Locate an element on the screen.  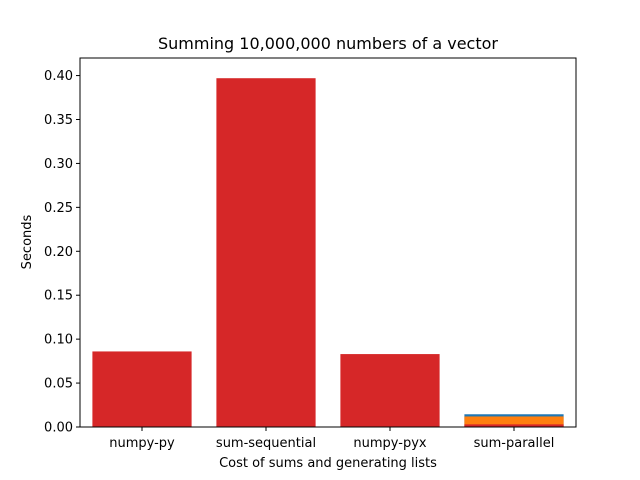
y-axis: 0.00 0.05 0.10 0.15 0.20 0.25 0.30 0.35 0.40 is located at coordinates (62, 252).